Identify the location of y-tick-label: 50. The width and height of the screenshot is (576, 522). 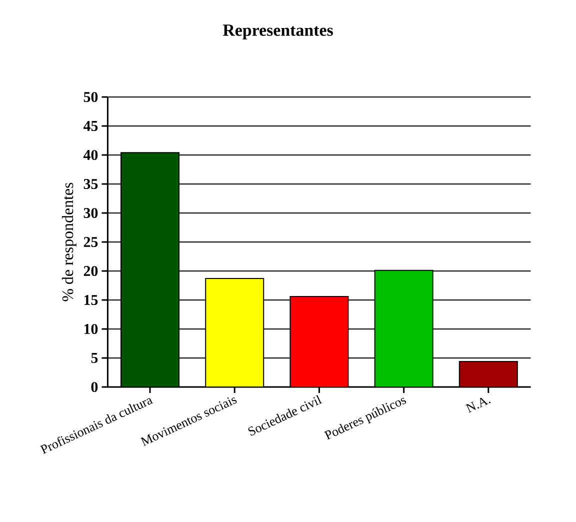
(91, 97).